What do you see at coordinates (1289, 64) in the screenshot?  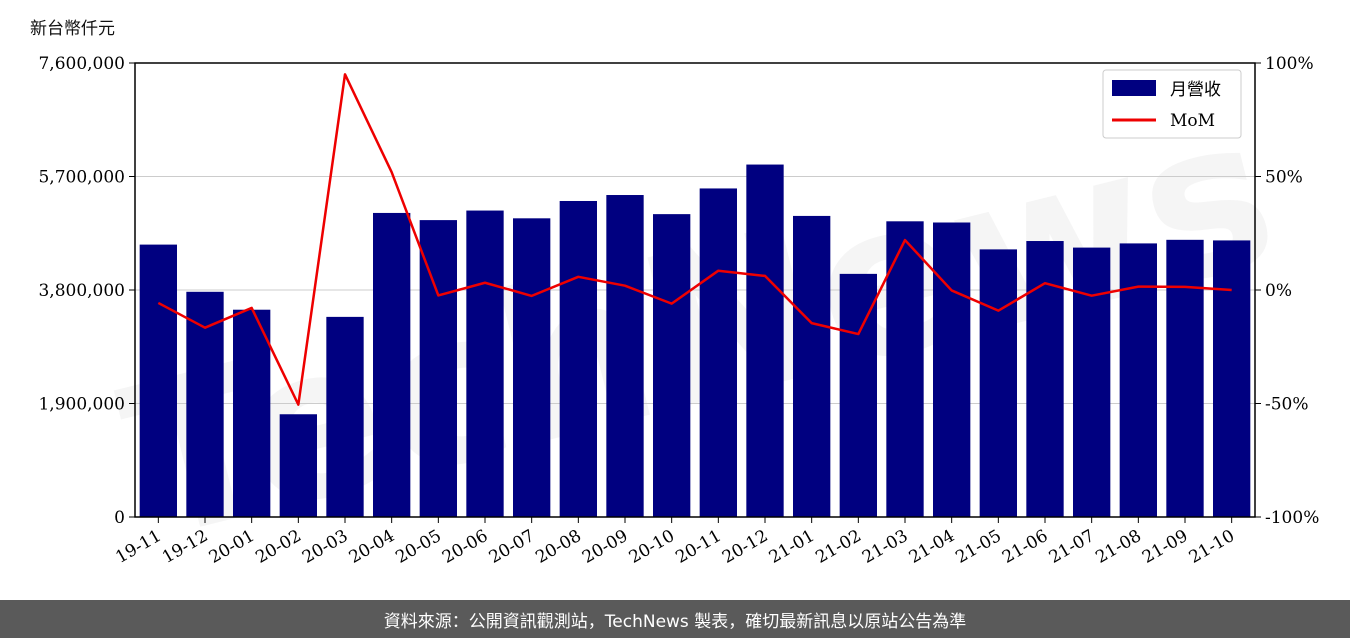 I see `right-y-tick-label: 100%` at bounding box center [1289, 64].